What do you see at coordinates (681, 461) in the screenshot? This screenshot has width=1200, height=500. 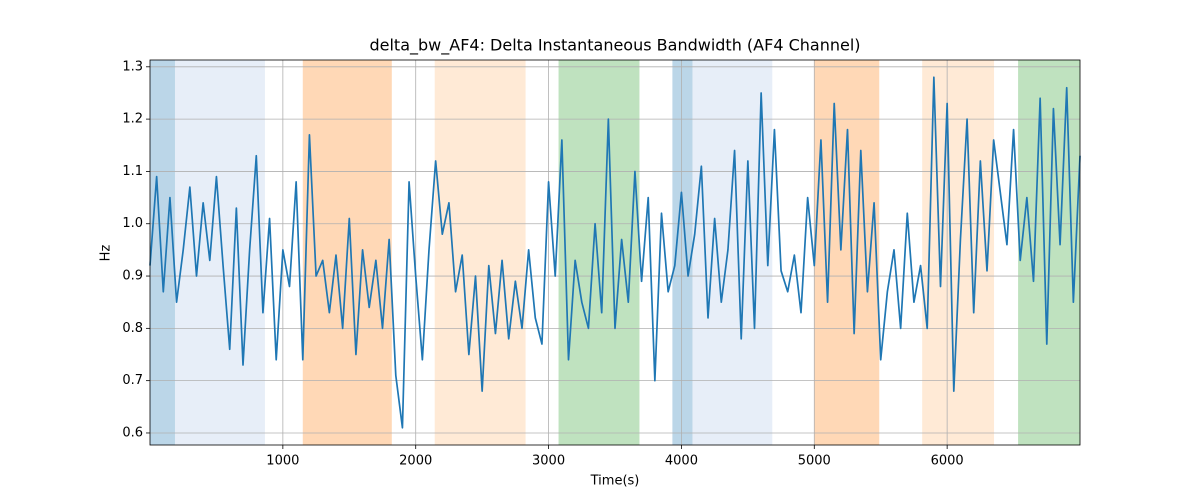 I see `x-tick-label: 4000` at bounding box center [681, 461].